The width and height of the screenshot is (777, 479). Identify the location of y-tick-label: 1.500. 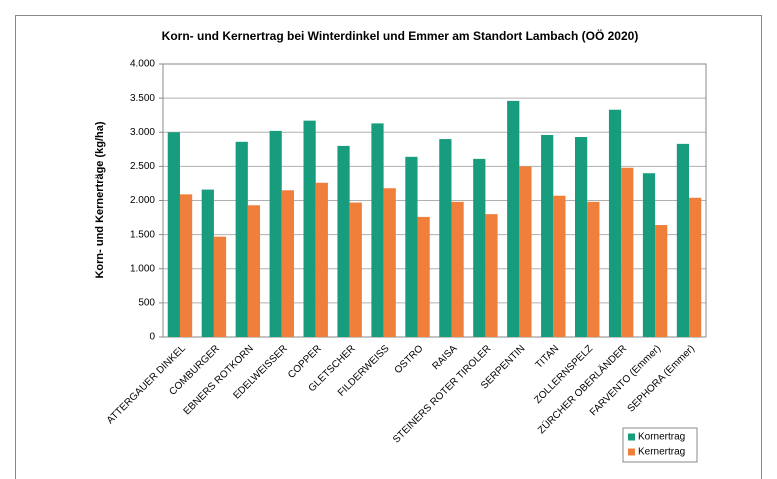
(142, 234).